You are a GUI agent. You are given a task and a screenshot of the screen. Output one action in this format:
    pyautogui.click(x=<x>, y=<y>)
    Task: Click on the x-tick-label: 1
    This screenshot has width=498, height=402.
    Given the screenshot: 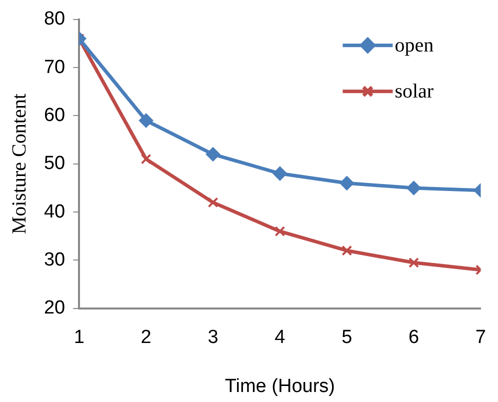 What is the action you would take?
    pyautogui.click(x=79, y=337)
    